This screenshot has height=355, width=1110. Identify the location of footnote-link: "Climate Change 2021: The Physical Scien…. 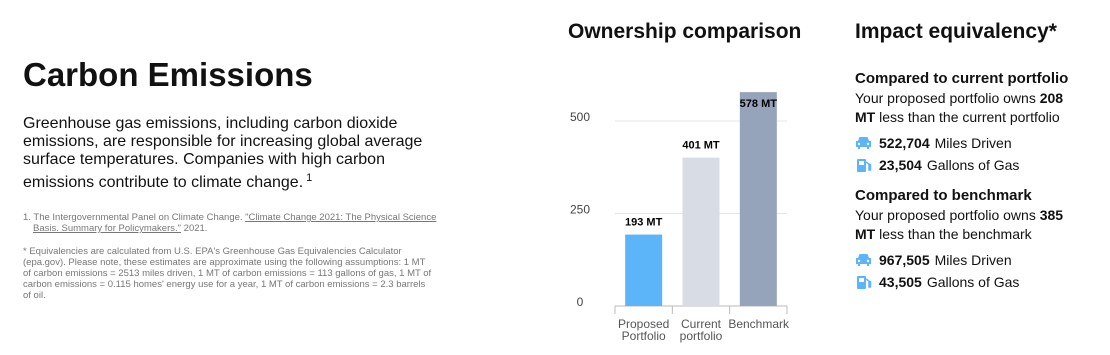
(235, 223).